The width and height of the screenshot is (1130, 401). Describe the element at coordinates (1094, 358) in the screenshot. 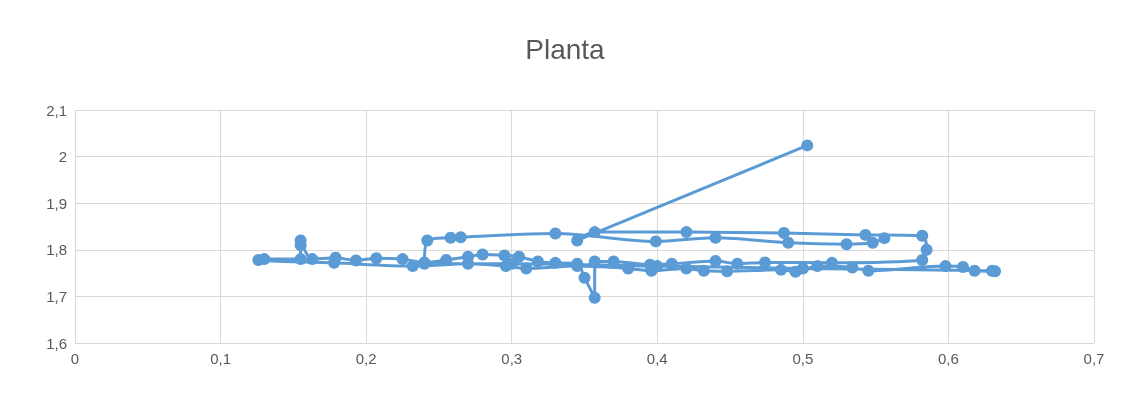

I see `x-tick-label: 0,7` at that location.